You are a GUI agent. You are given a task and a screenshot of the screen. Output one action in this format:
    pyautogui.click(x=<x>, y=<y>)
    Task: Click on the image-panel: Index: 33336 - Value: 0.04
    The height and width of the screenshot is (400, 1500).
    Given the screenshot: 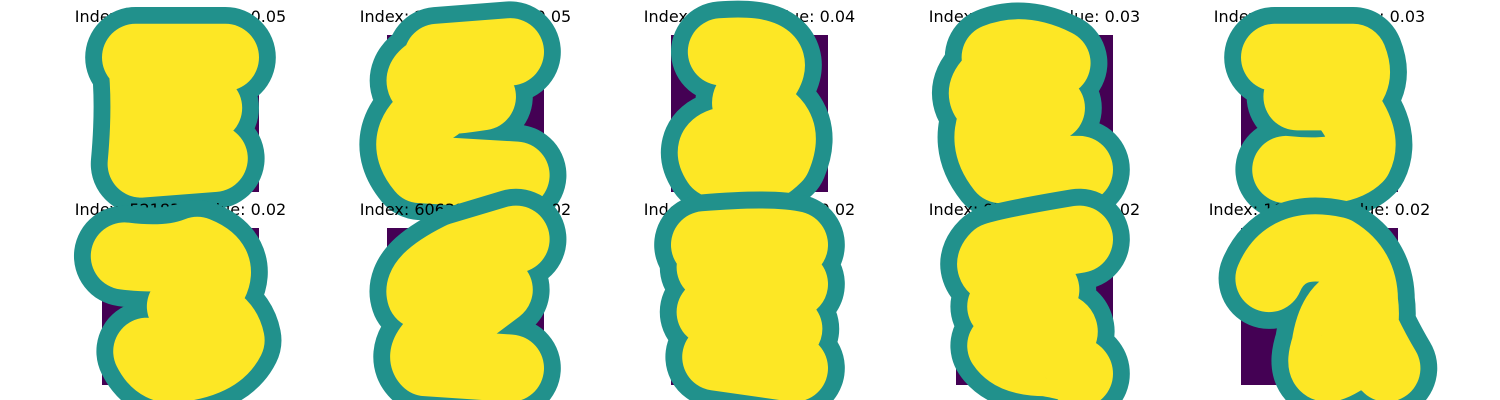 What is the action you would take?
    pyautogui.click(x=749, y=112)
    